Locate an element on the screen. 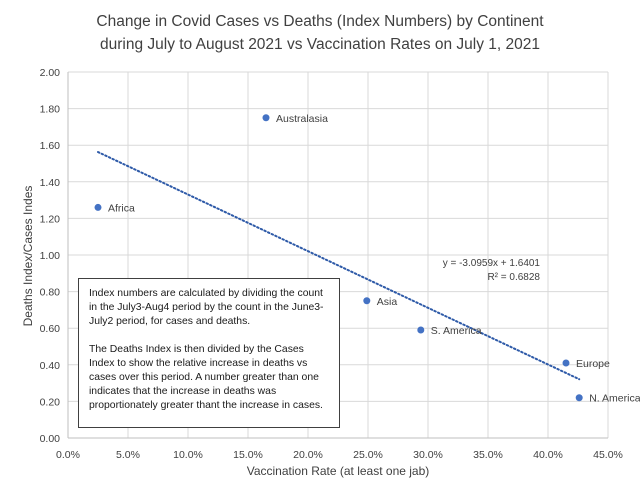  x-tick-label: 5.0% is located at coordinates (128, 455).